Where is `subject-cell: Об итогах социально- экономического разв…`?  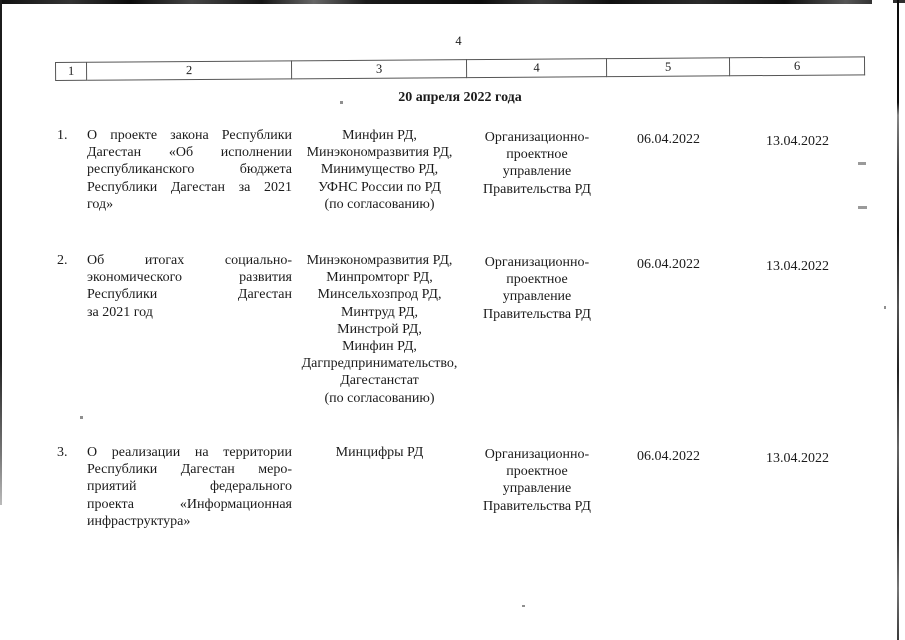 subject-cell: Об итогах социально- экономического разв… is located at coordinates (189, 329).